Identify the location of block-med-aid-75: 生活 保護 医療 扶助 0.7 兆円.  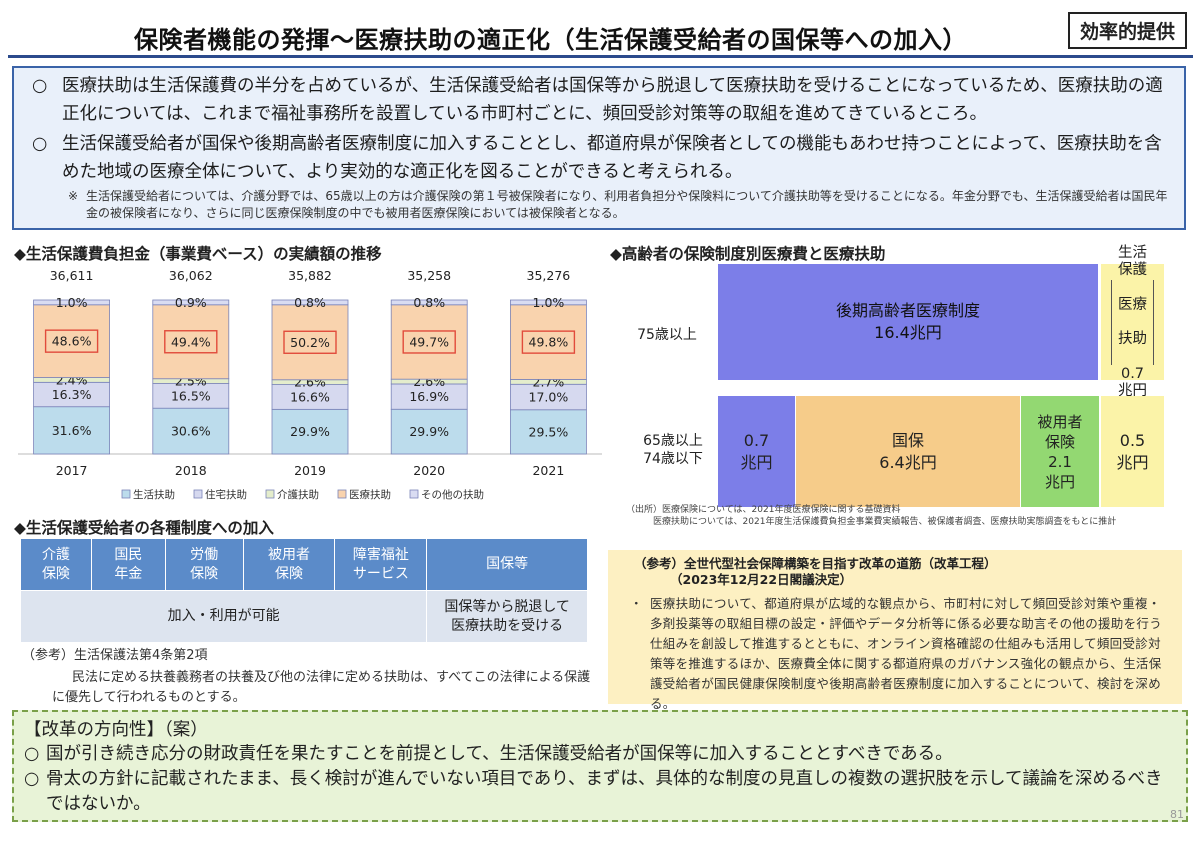
(1132, 322).